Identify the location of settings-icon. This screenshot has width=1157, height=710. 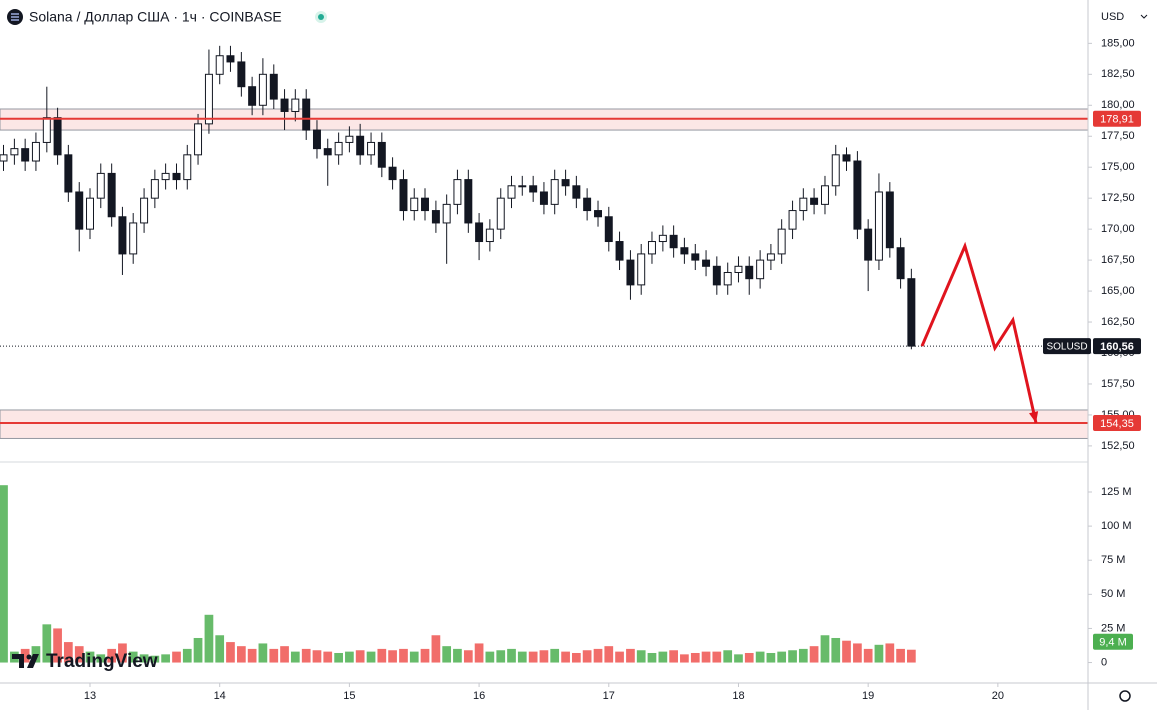
(1125, 696).